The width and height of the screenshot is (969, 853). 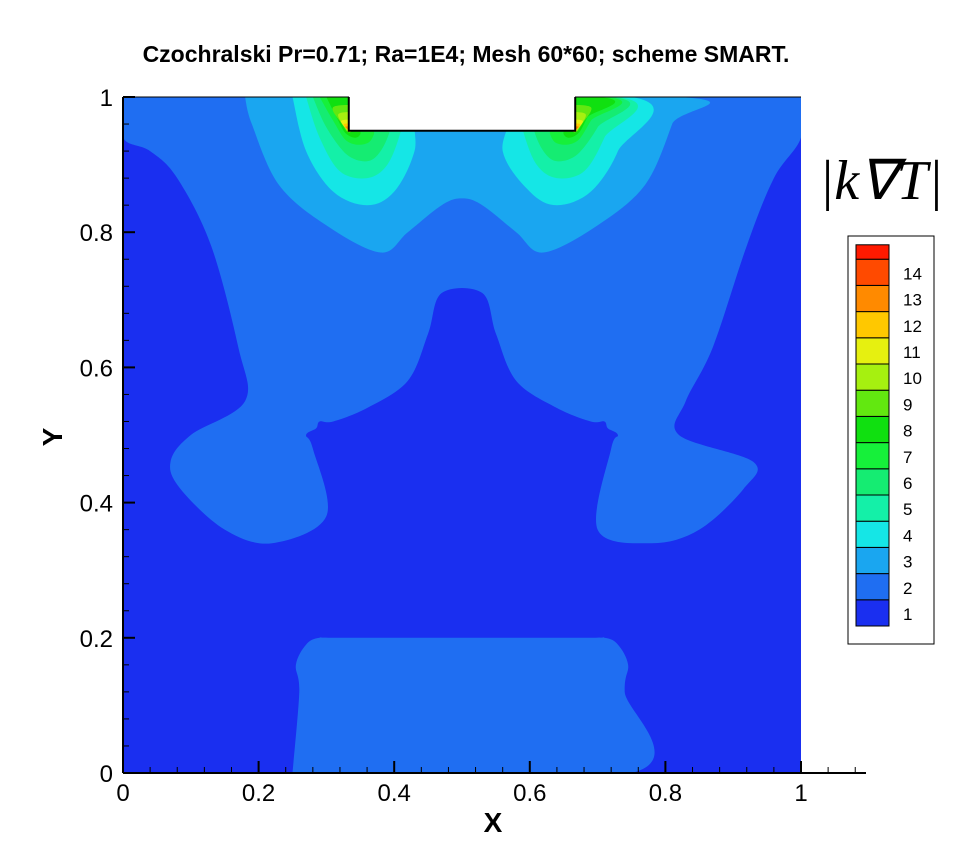 What do you see at coordinates (96, 639) in the screenshot?
I see `y-tick-label: 0.2` at bounding box center [96, 639].